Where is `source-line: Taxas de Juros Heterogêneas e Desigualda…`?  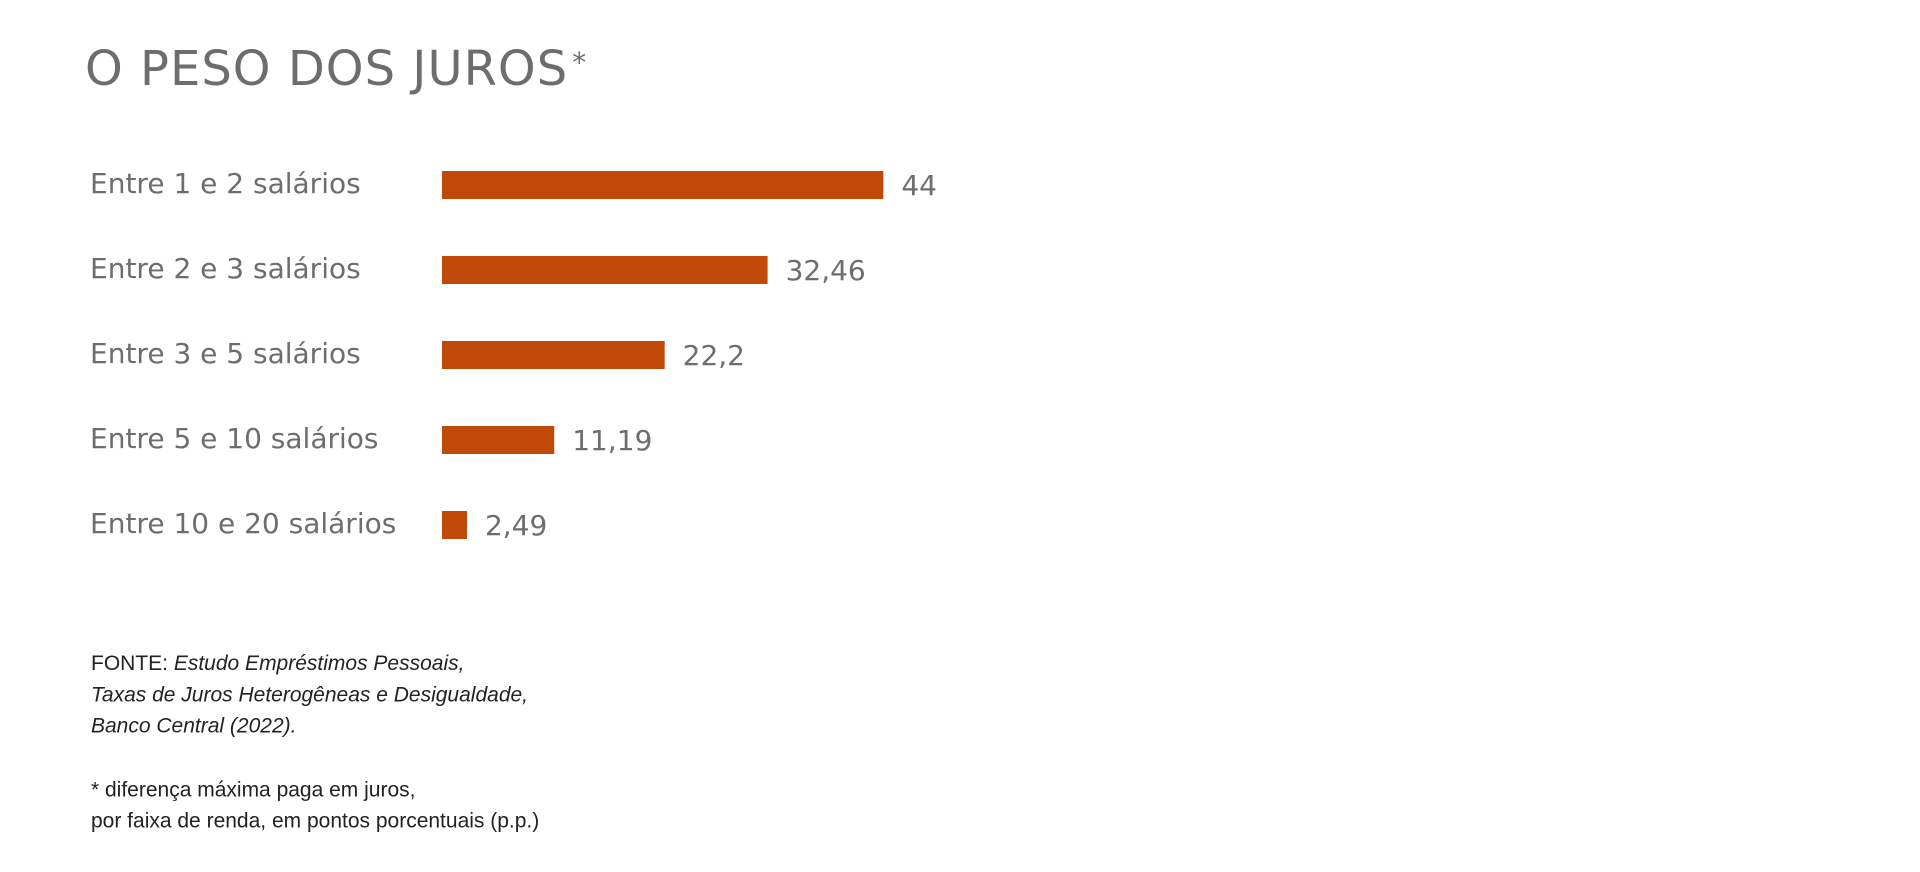 source-line: Taxas de Juros Heterogêneas e Desigualda… is located at coordinates (309, 695).